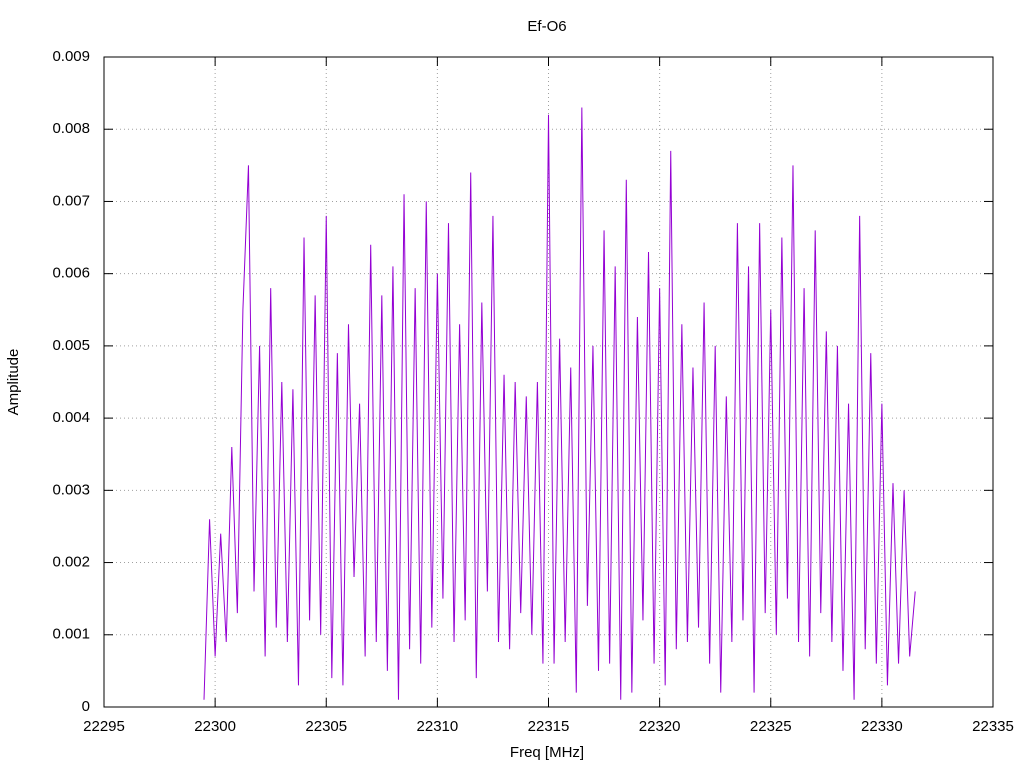 This screenshot has width=1024, height=768. Describe the element at coordinates (882, 726) in the screenshot. I see `x-tick-label: 22330` at that location.